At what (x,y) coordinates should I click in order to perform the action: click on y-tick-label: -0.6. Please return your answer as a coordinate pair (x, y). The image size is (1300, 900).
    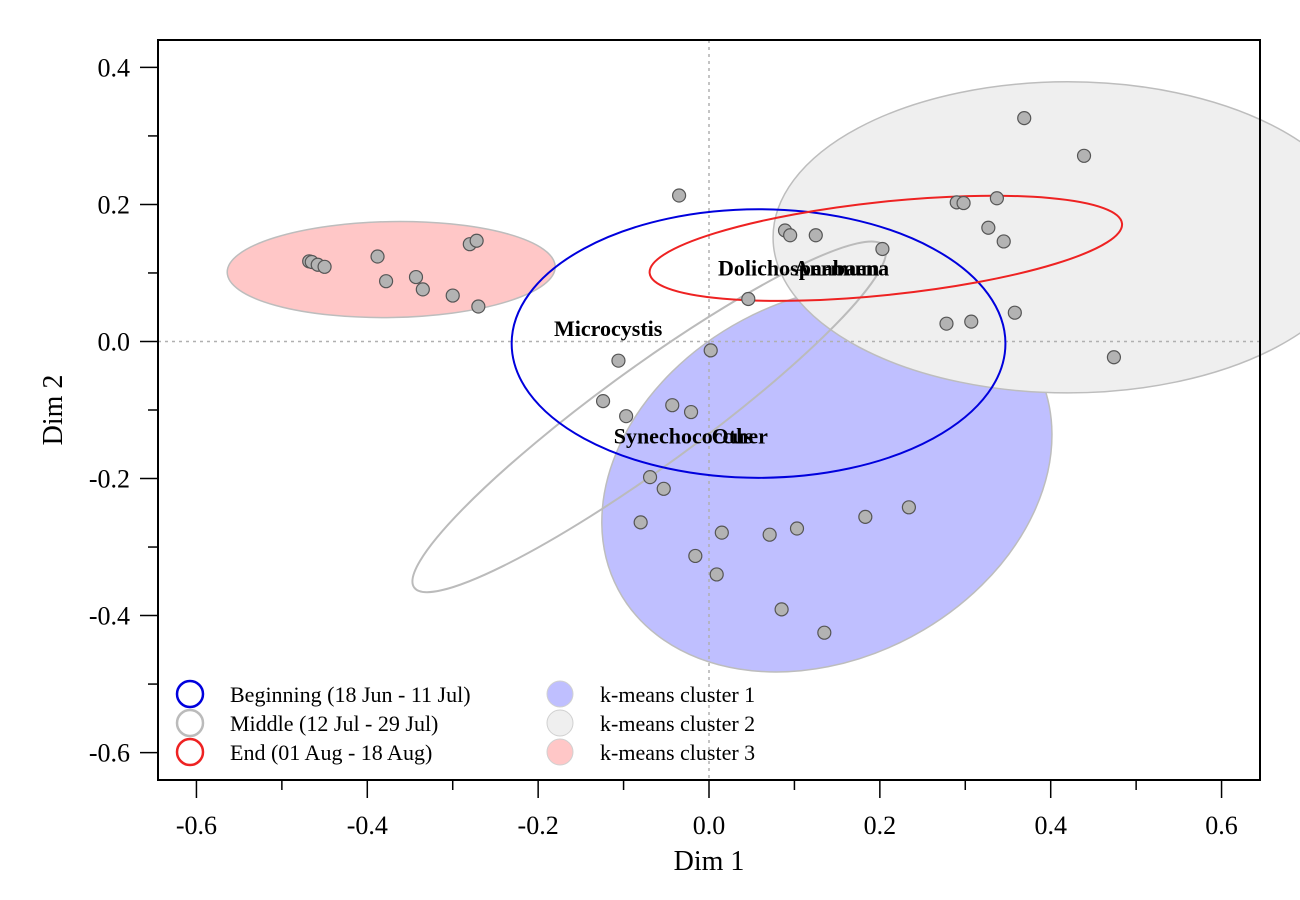
    Looking at the image, I should click on (109, 753).